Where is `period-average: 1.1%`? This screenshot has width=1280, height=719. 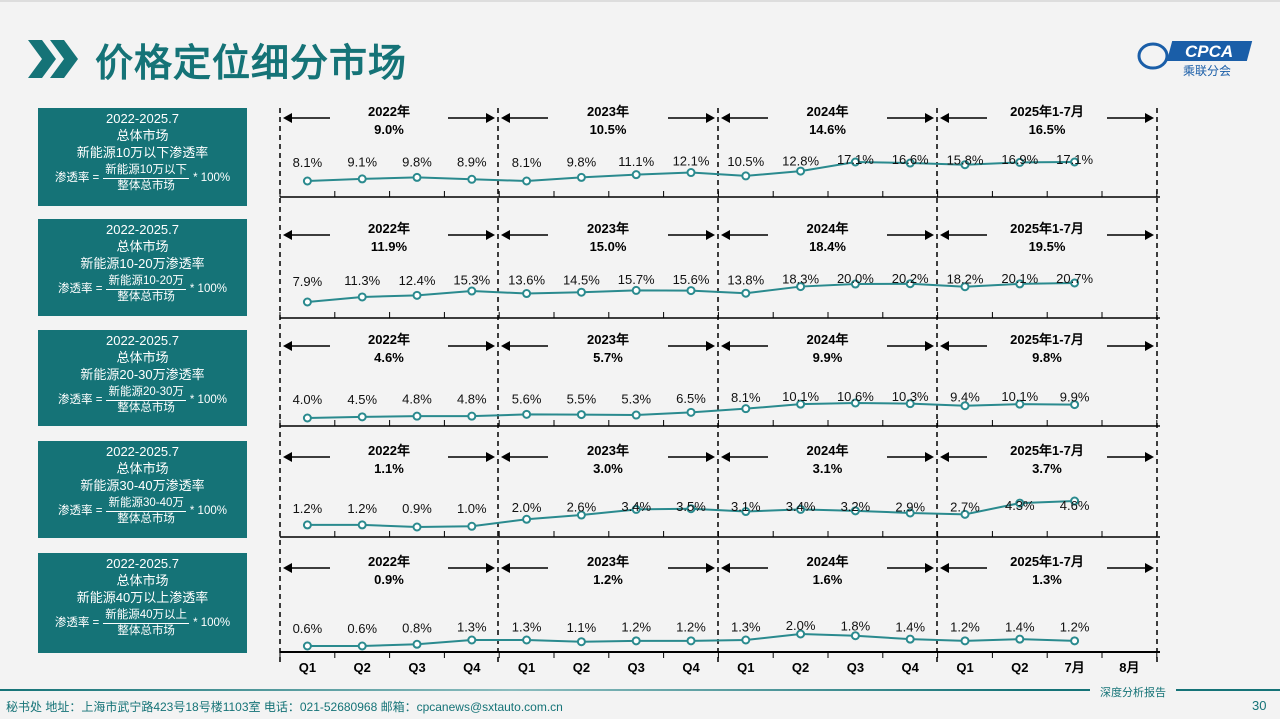
period-average: 1.1% is located at coordinates (389, 468).